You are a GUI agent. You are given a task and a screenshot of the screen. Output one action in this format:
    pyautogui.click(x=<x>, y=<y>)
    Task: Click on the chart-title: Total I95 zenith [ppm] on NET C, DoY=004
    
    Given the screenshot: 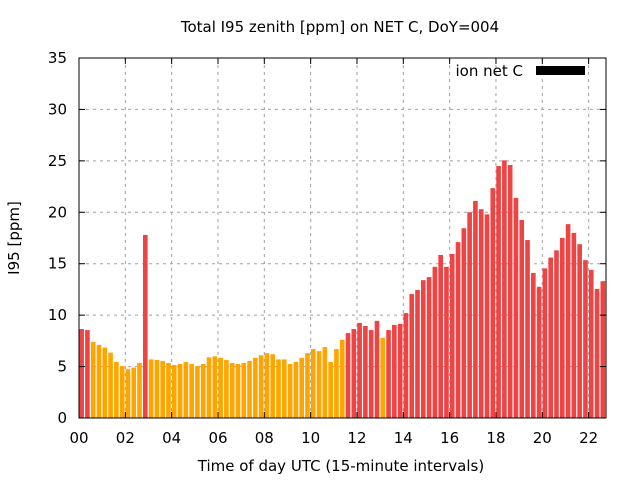 What is the action you would take?
    pyautogui.click(x=339, y=27)
    